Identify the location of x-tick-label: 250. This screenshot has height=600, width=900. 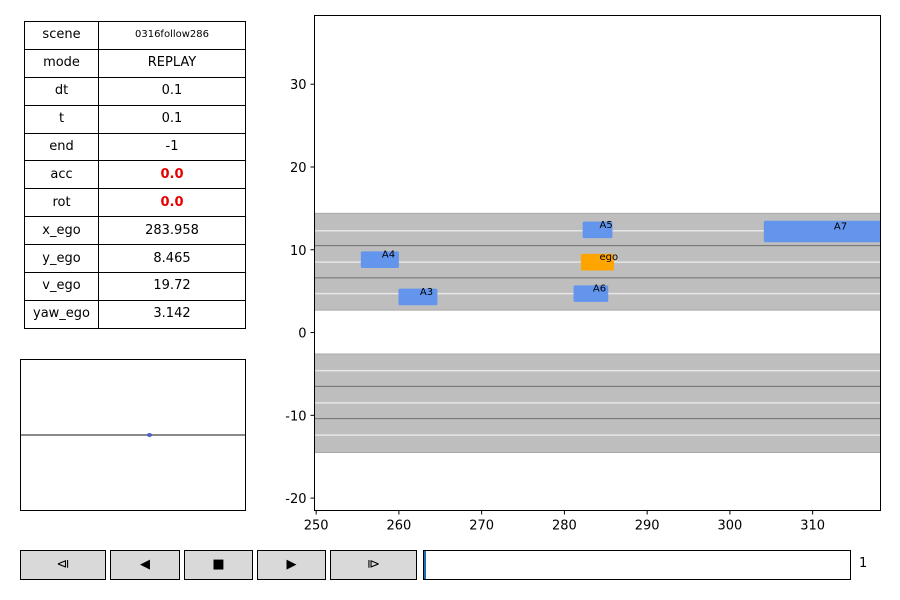
(316, 526).